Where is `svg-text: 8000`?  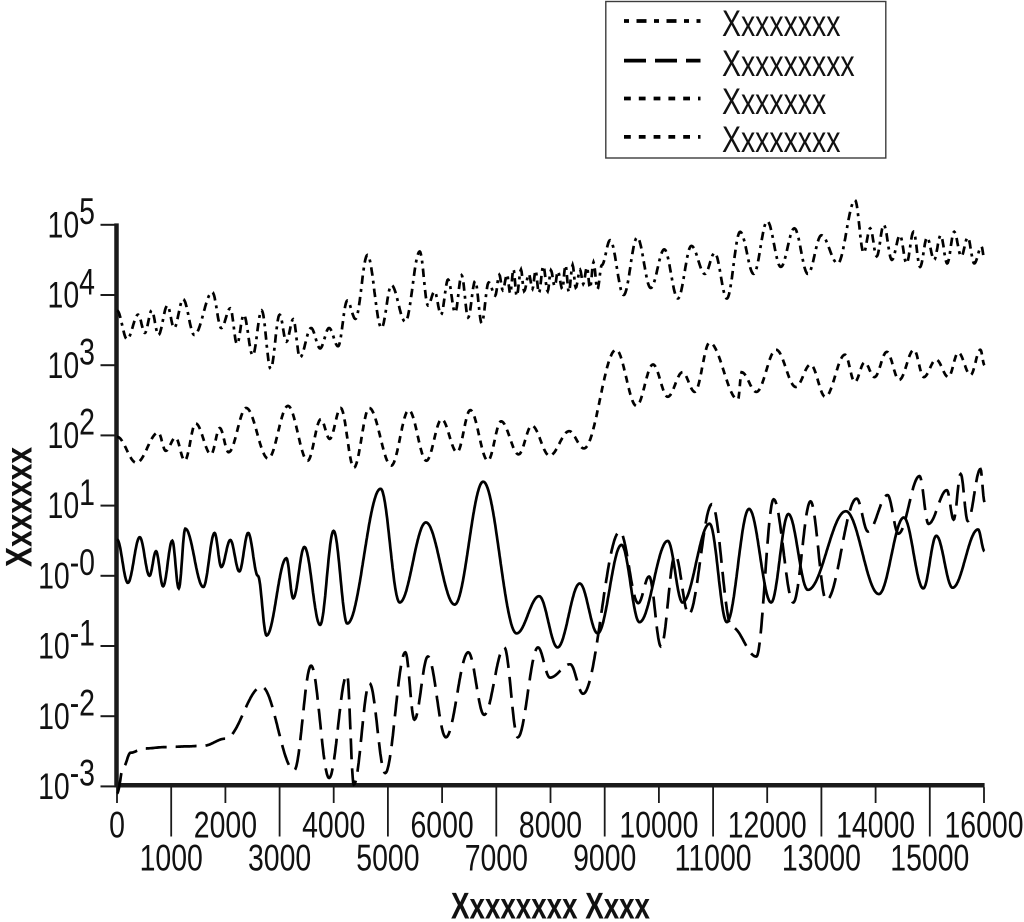 svg-text: 8000 is located at coordinates (550, 826).